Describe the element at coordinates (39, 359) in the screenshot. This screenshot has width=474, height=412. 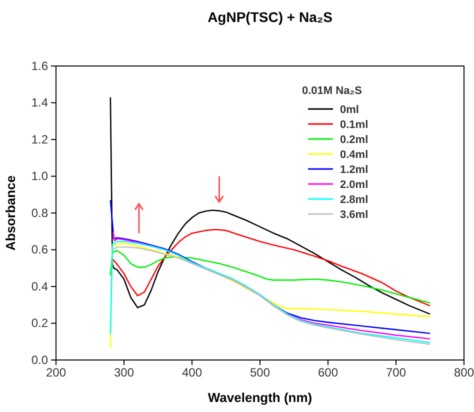
I see `y-tick-label: 0.0` at that location.